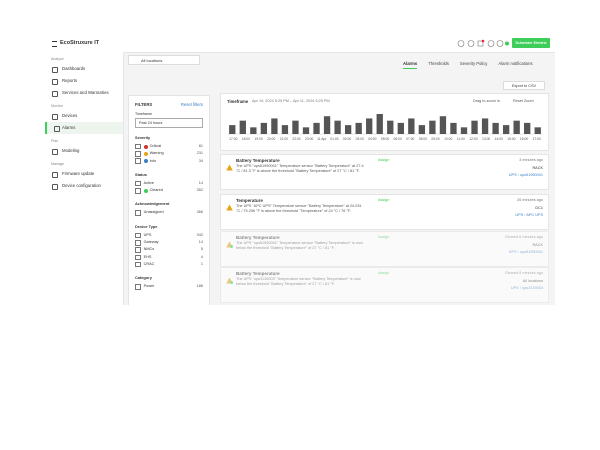 The image size is (600, 450). What do you see at coordinates (156, 190) in the screenshot?
I see `option-label: Cleared` at bounding box center [156, 190].